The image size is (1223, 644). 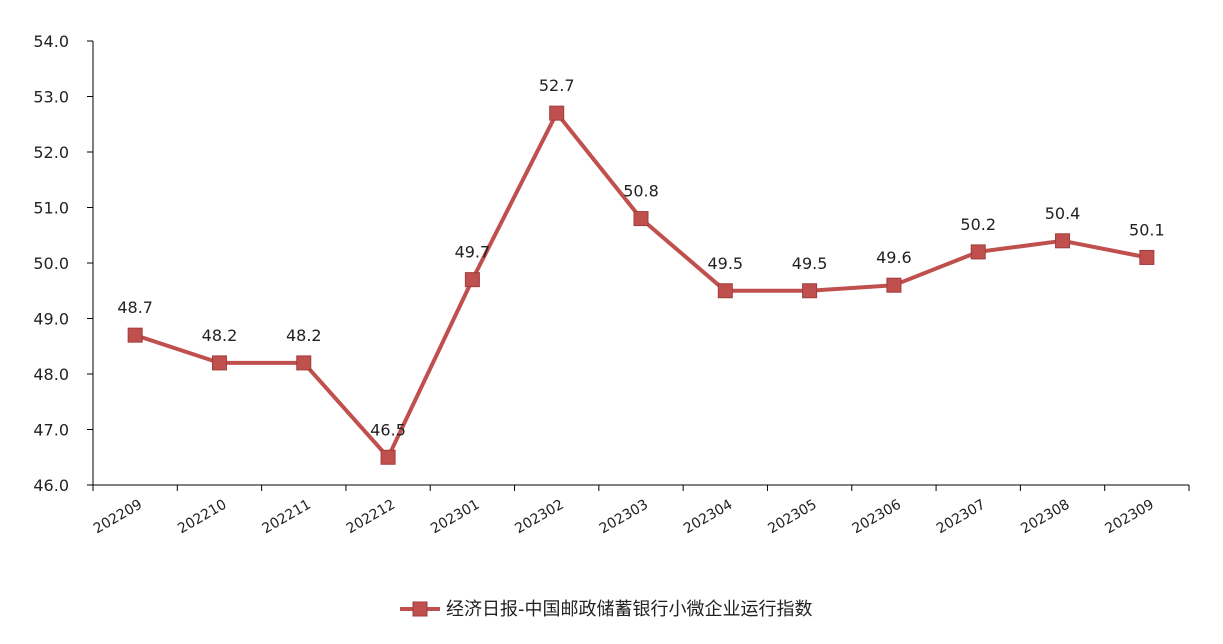 I want to click on x-tick-label: 202211, so click(x=286, y=517).